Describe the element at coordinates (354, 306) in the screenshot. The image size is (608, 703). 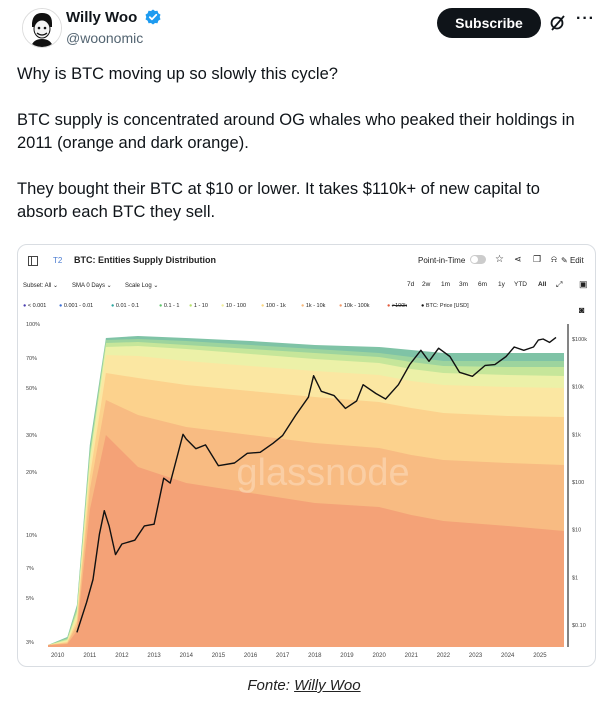
I see `legend-item: ● 10k - 100k` at that location.